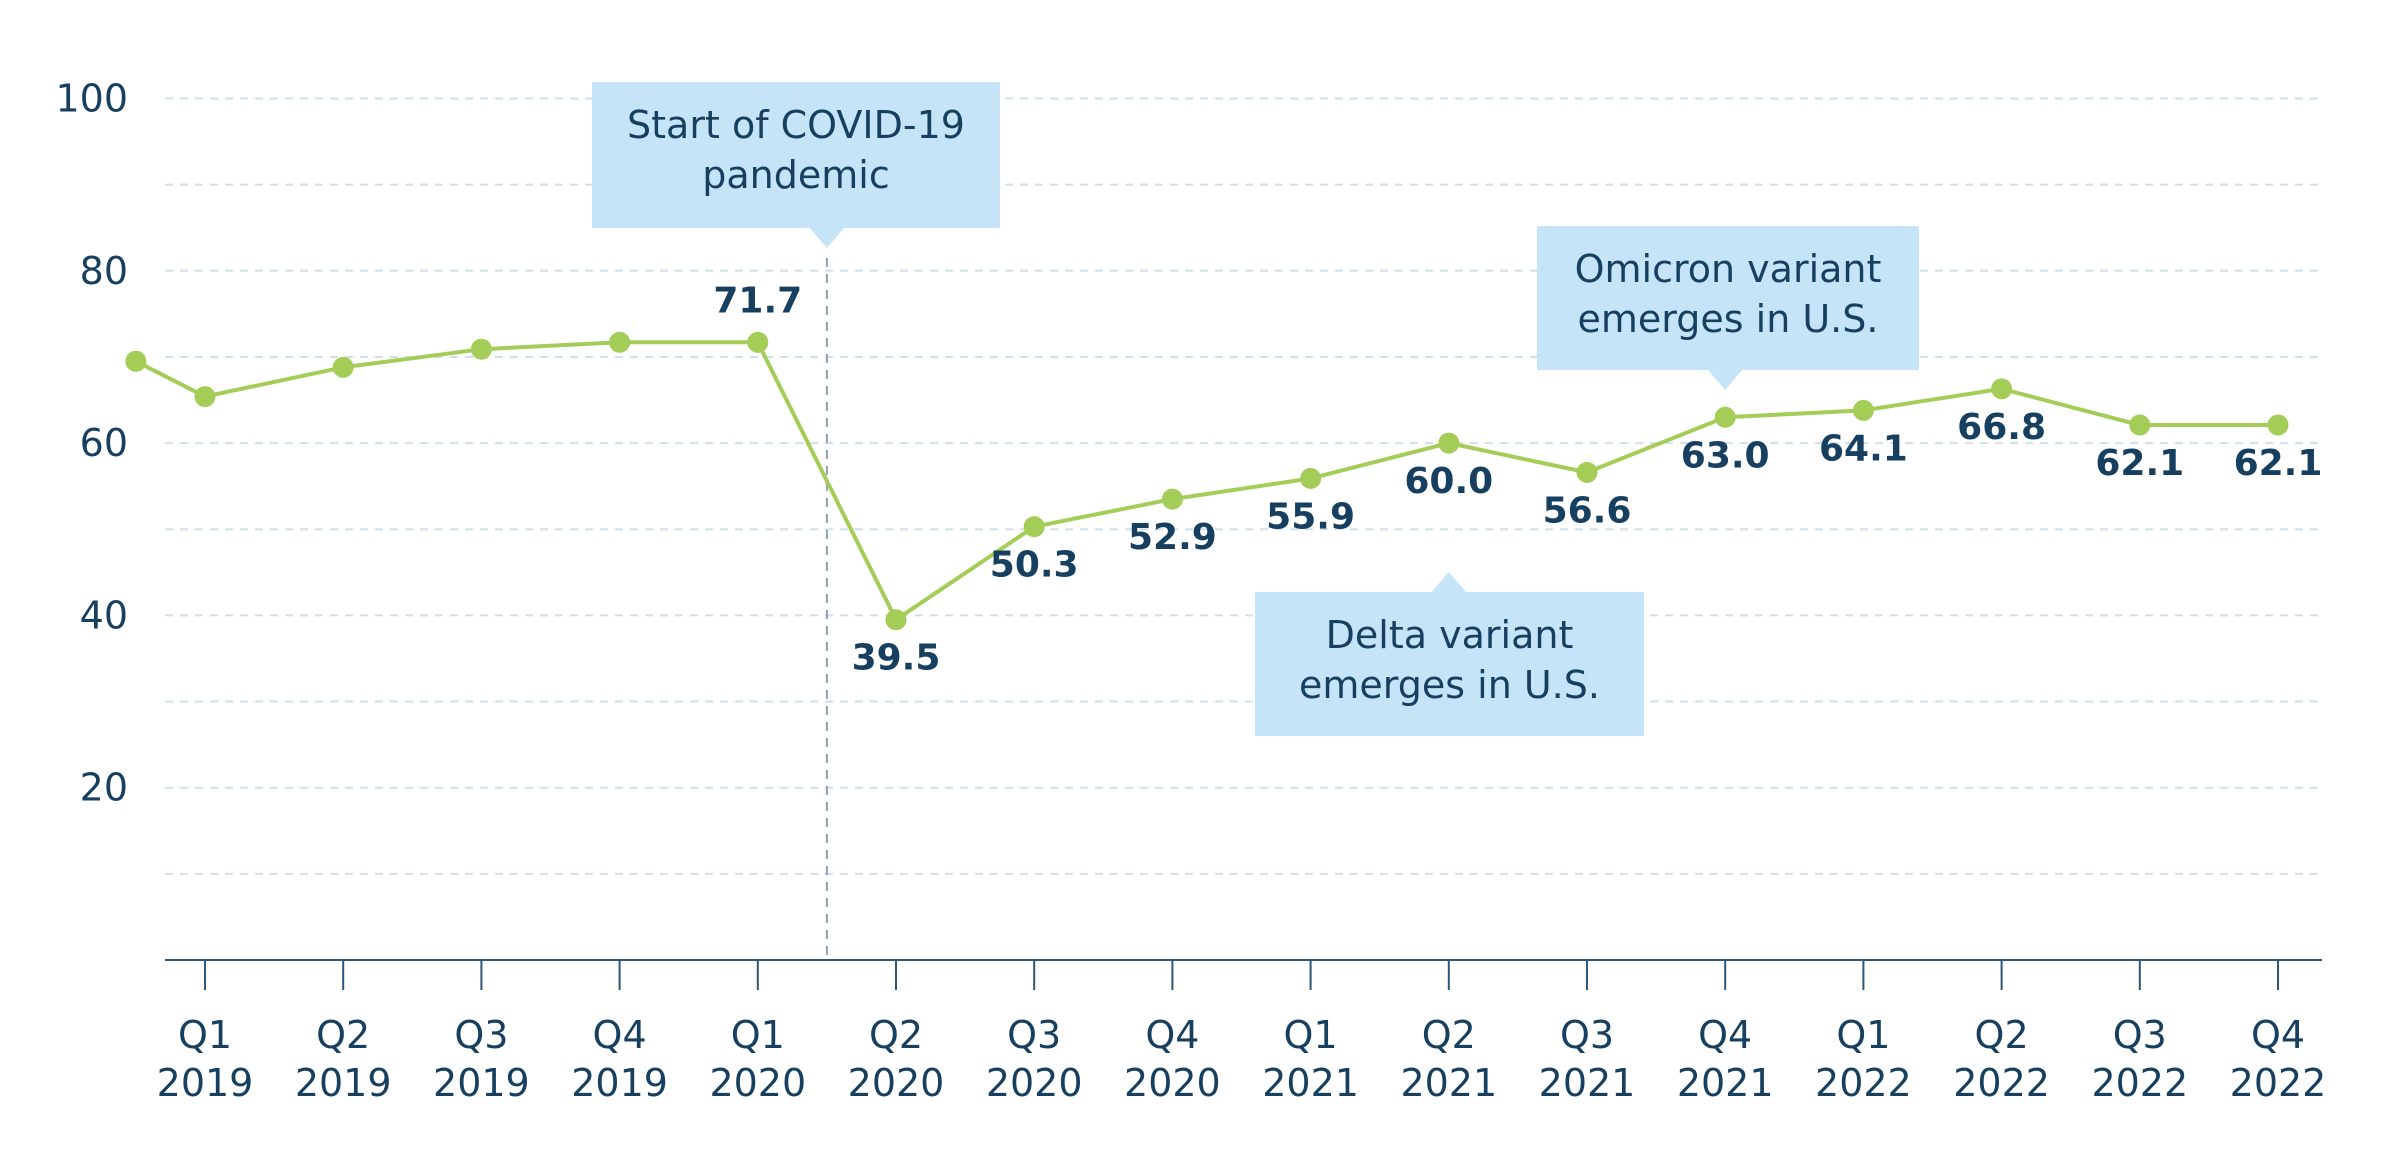 The width and height of the screenshot is (2386, 1165). I want to click on annotation-text: Omicron variant, so click(1728, 269).